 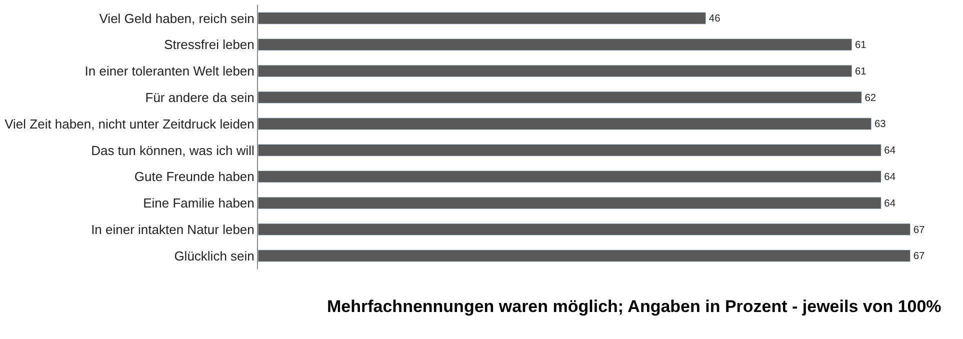 I want to click on data-label: 63, so click(x=880, y=124).